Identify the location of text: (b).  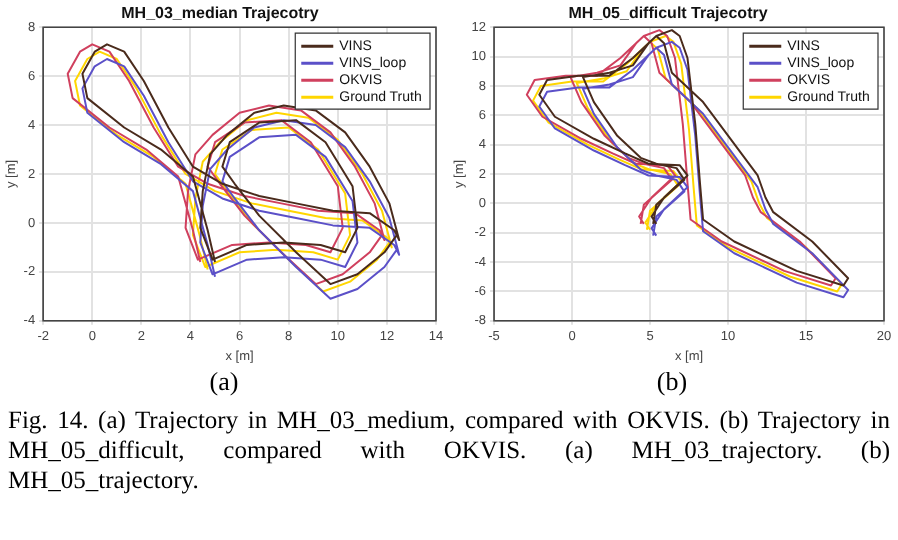
(672, 381).